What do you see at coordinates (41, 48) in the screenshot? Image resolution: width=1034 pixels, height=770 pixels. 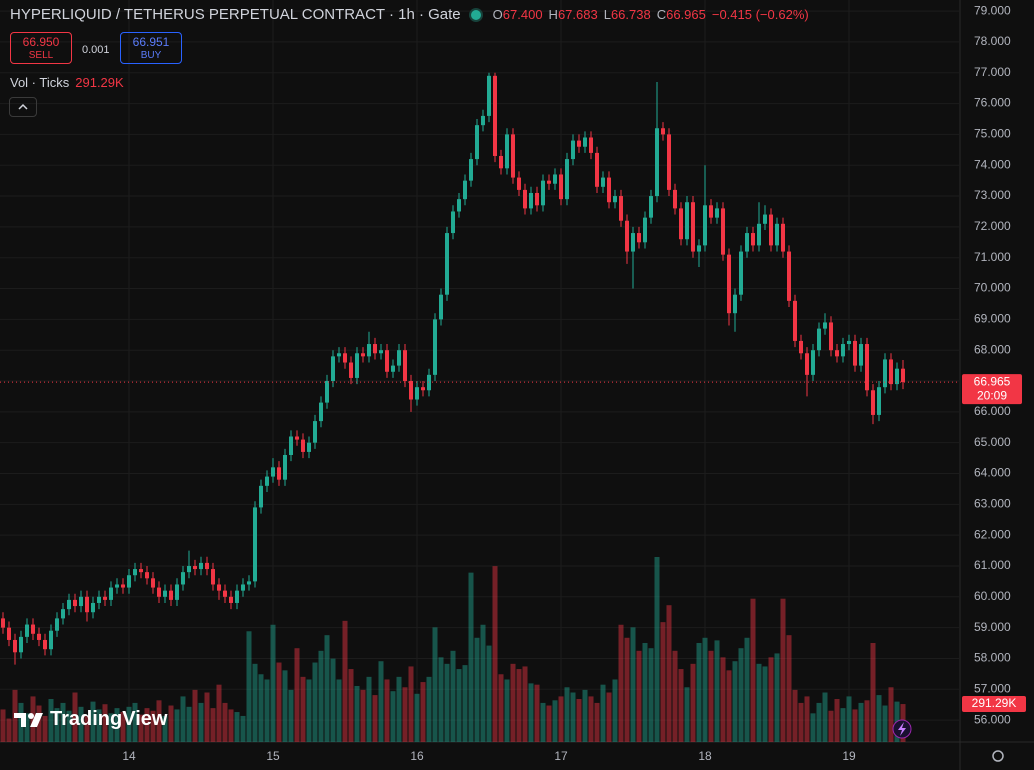 I see `sell-button: 66.950 SELL` at bounding box center [41, 48].